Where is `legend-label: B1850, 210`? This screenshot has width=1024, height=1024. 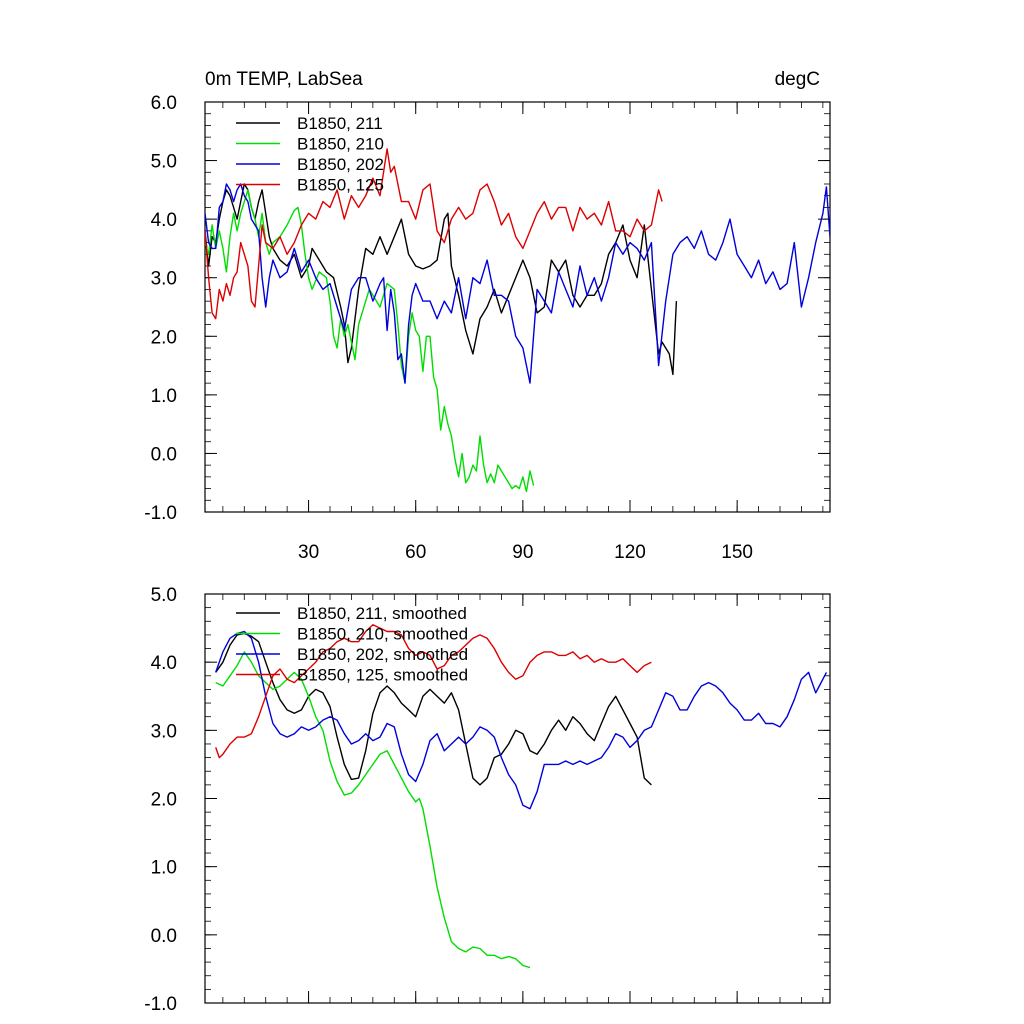 legend-label: B1850, 210 is located at coordinates (340, 144).